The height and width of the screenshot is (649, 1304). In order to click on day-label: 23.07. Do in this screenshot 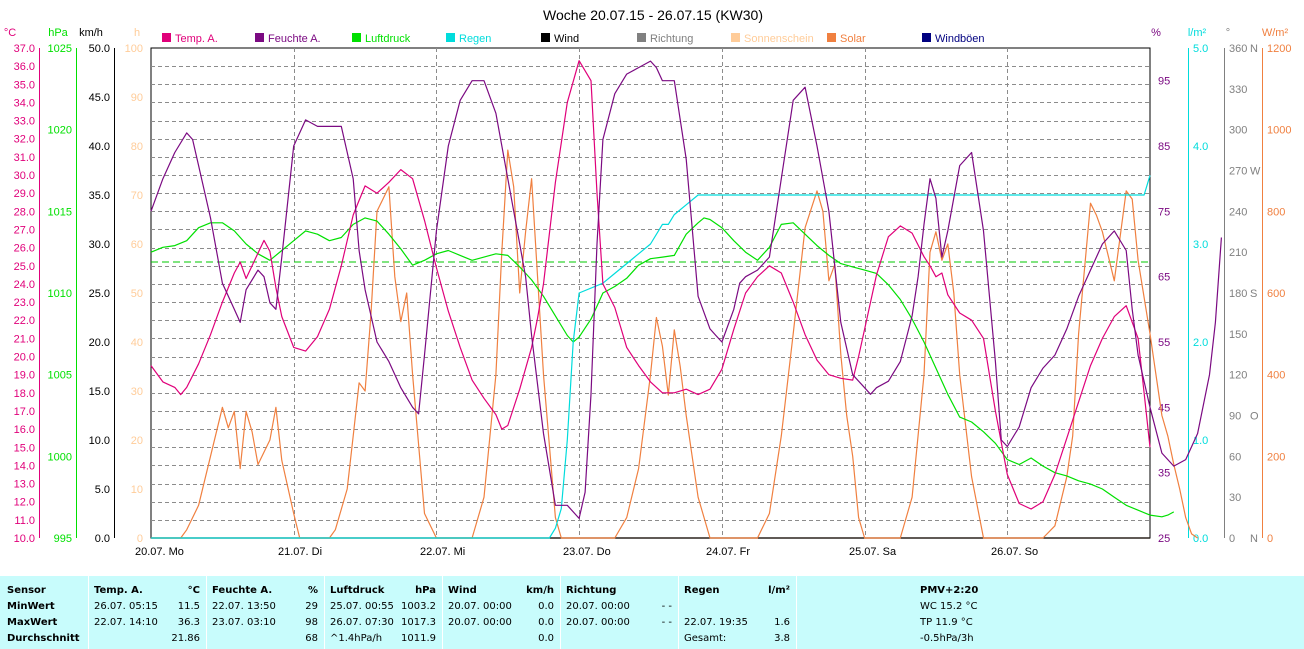, I will do `click(587, 552)`.